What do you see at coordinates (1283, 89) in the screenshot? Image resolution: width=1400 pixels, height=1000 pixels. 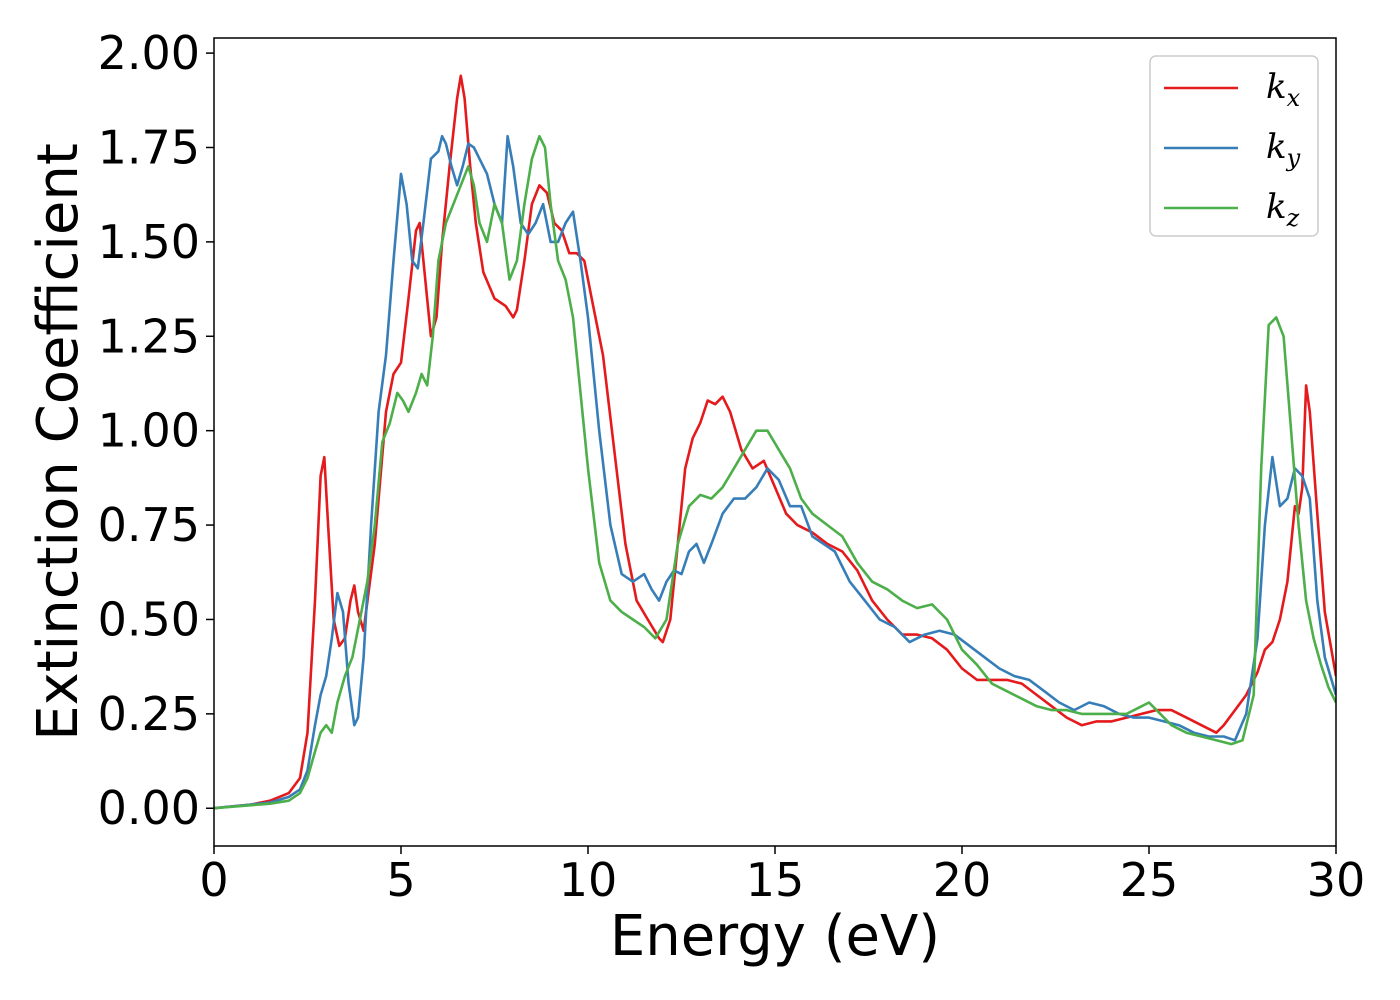 I see `legend-label-kx: kx` at bounding box center [1283, 89].